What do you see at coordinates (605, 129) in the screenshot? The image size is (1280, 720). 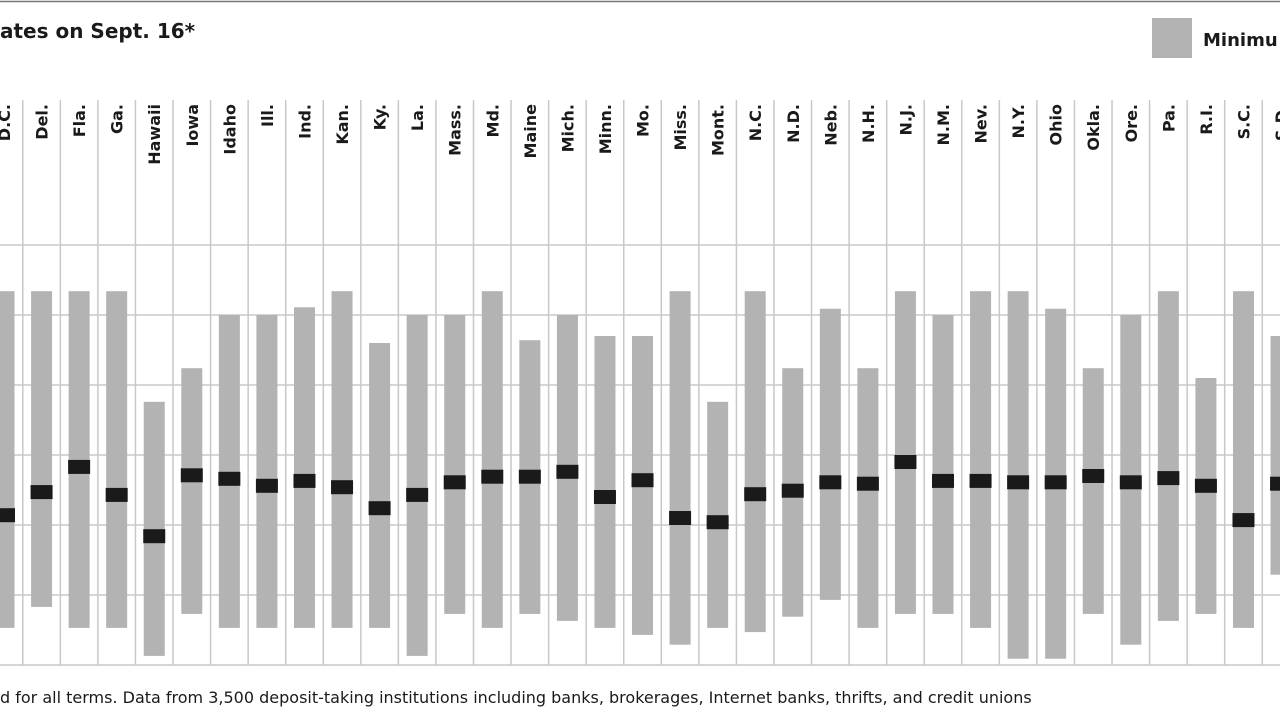 I see `x-tick-label: Minn.` at bounding box center [605, 129].